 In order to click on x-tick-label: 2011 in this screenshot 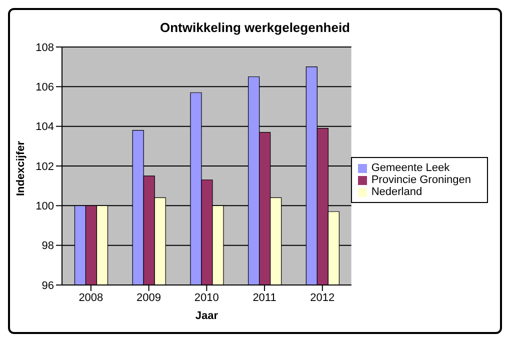, I will do `click(264, 298)`.